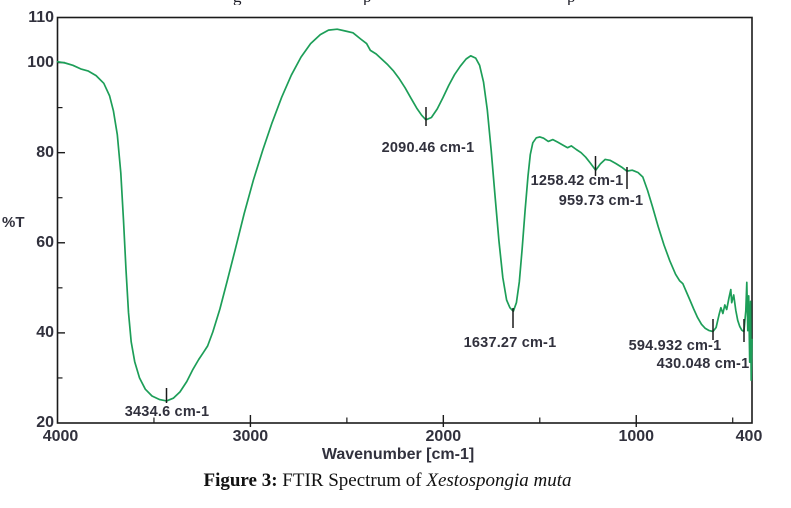  Describe the element at coordinates (41, 17) in the screenshot. I see `y-tick-label: 110` at that location.